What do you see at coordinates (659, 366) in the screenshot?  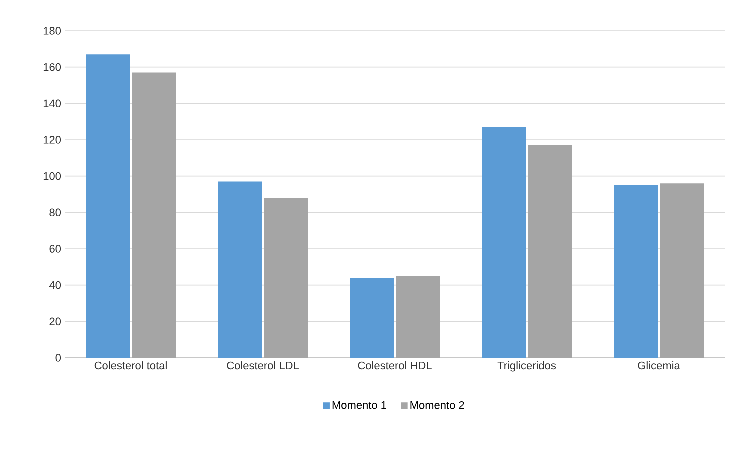 I see `x-tick-label: Glicemia` at bounding box center [659, 366].